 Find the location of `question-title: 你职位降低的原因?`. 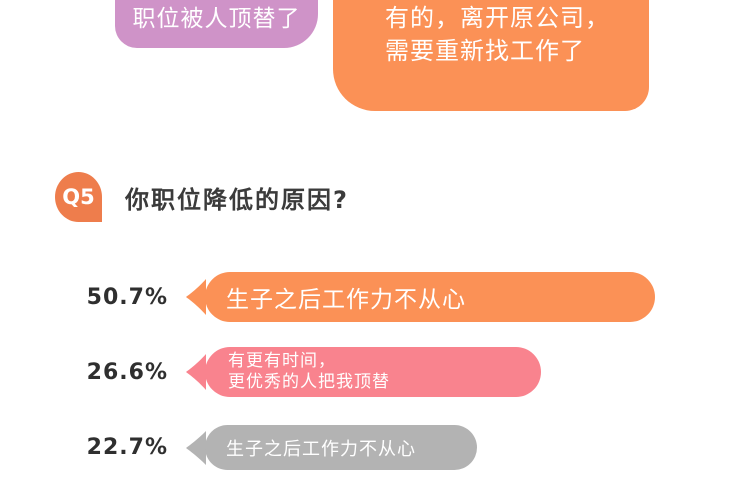

question-title: 你职位降低的原因? is located at coordinates (237, 199).